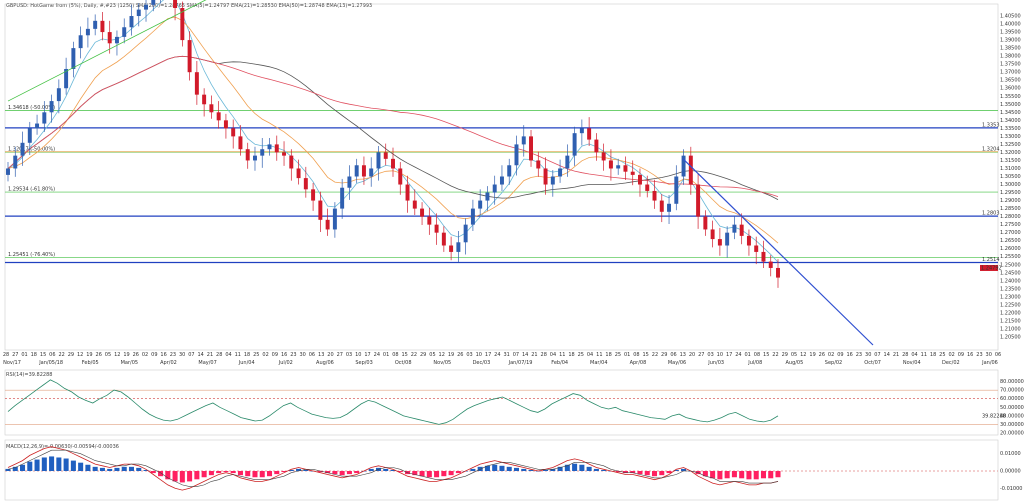 The height and width of the screenshot is (504, 1024). I want to click on month-tick-label: Apr/02, so click(168, 363).